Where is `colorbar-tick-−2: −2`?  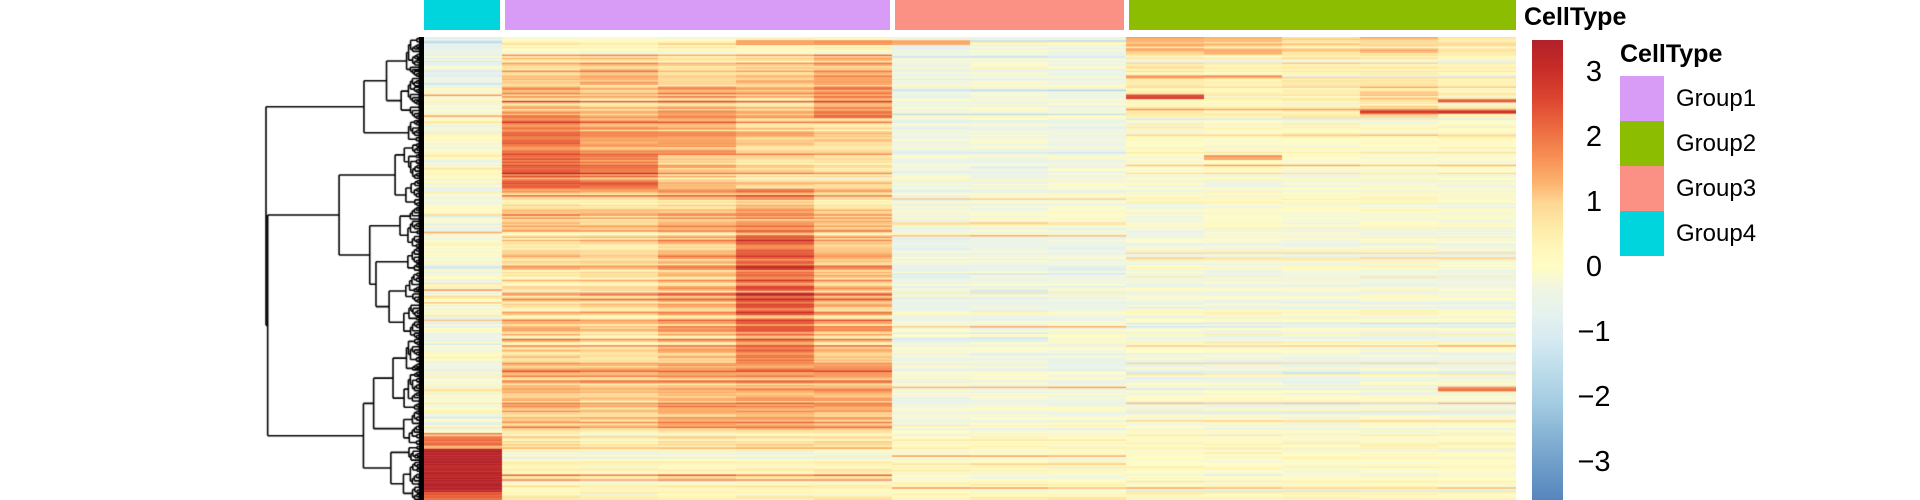 colorbar-tick-−2: −2 is located at coordinates (1594, 397).